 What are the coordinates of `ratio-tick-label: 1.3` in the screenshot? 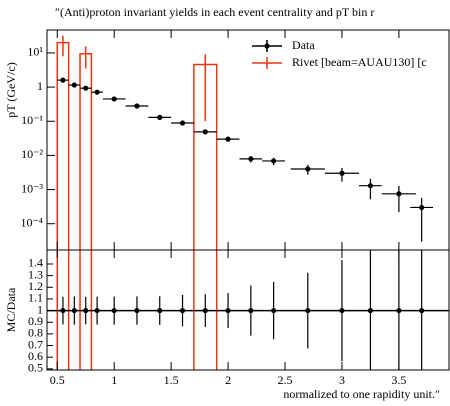 It's located at (35, 274).